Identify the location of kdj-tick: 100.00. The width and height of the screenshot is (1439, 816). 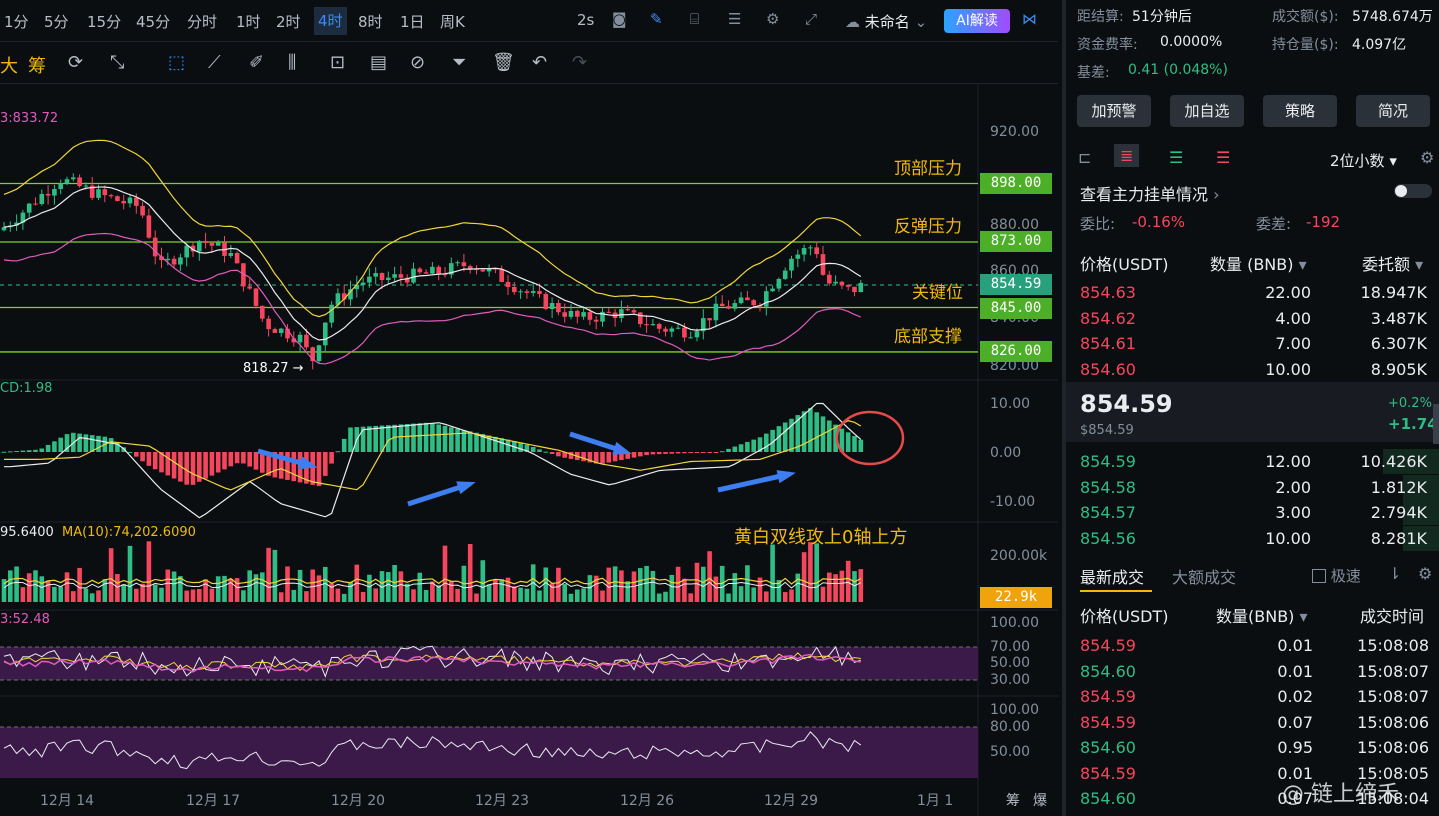
(1014, 710).